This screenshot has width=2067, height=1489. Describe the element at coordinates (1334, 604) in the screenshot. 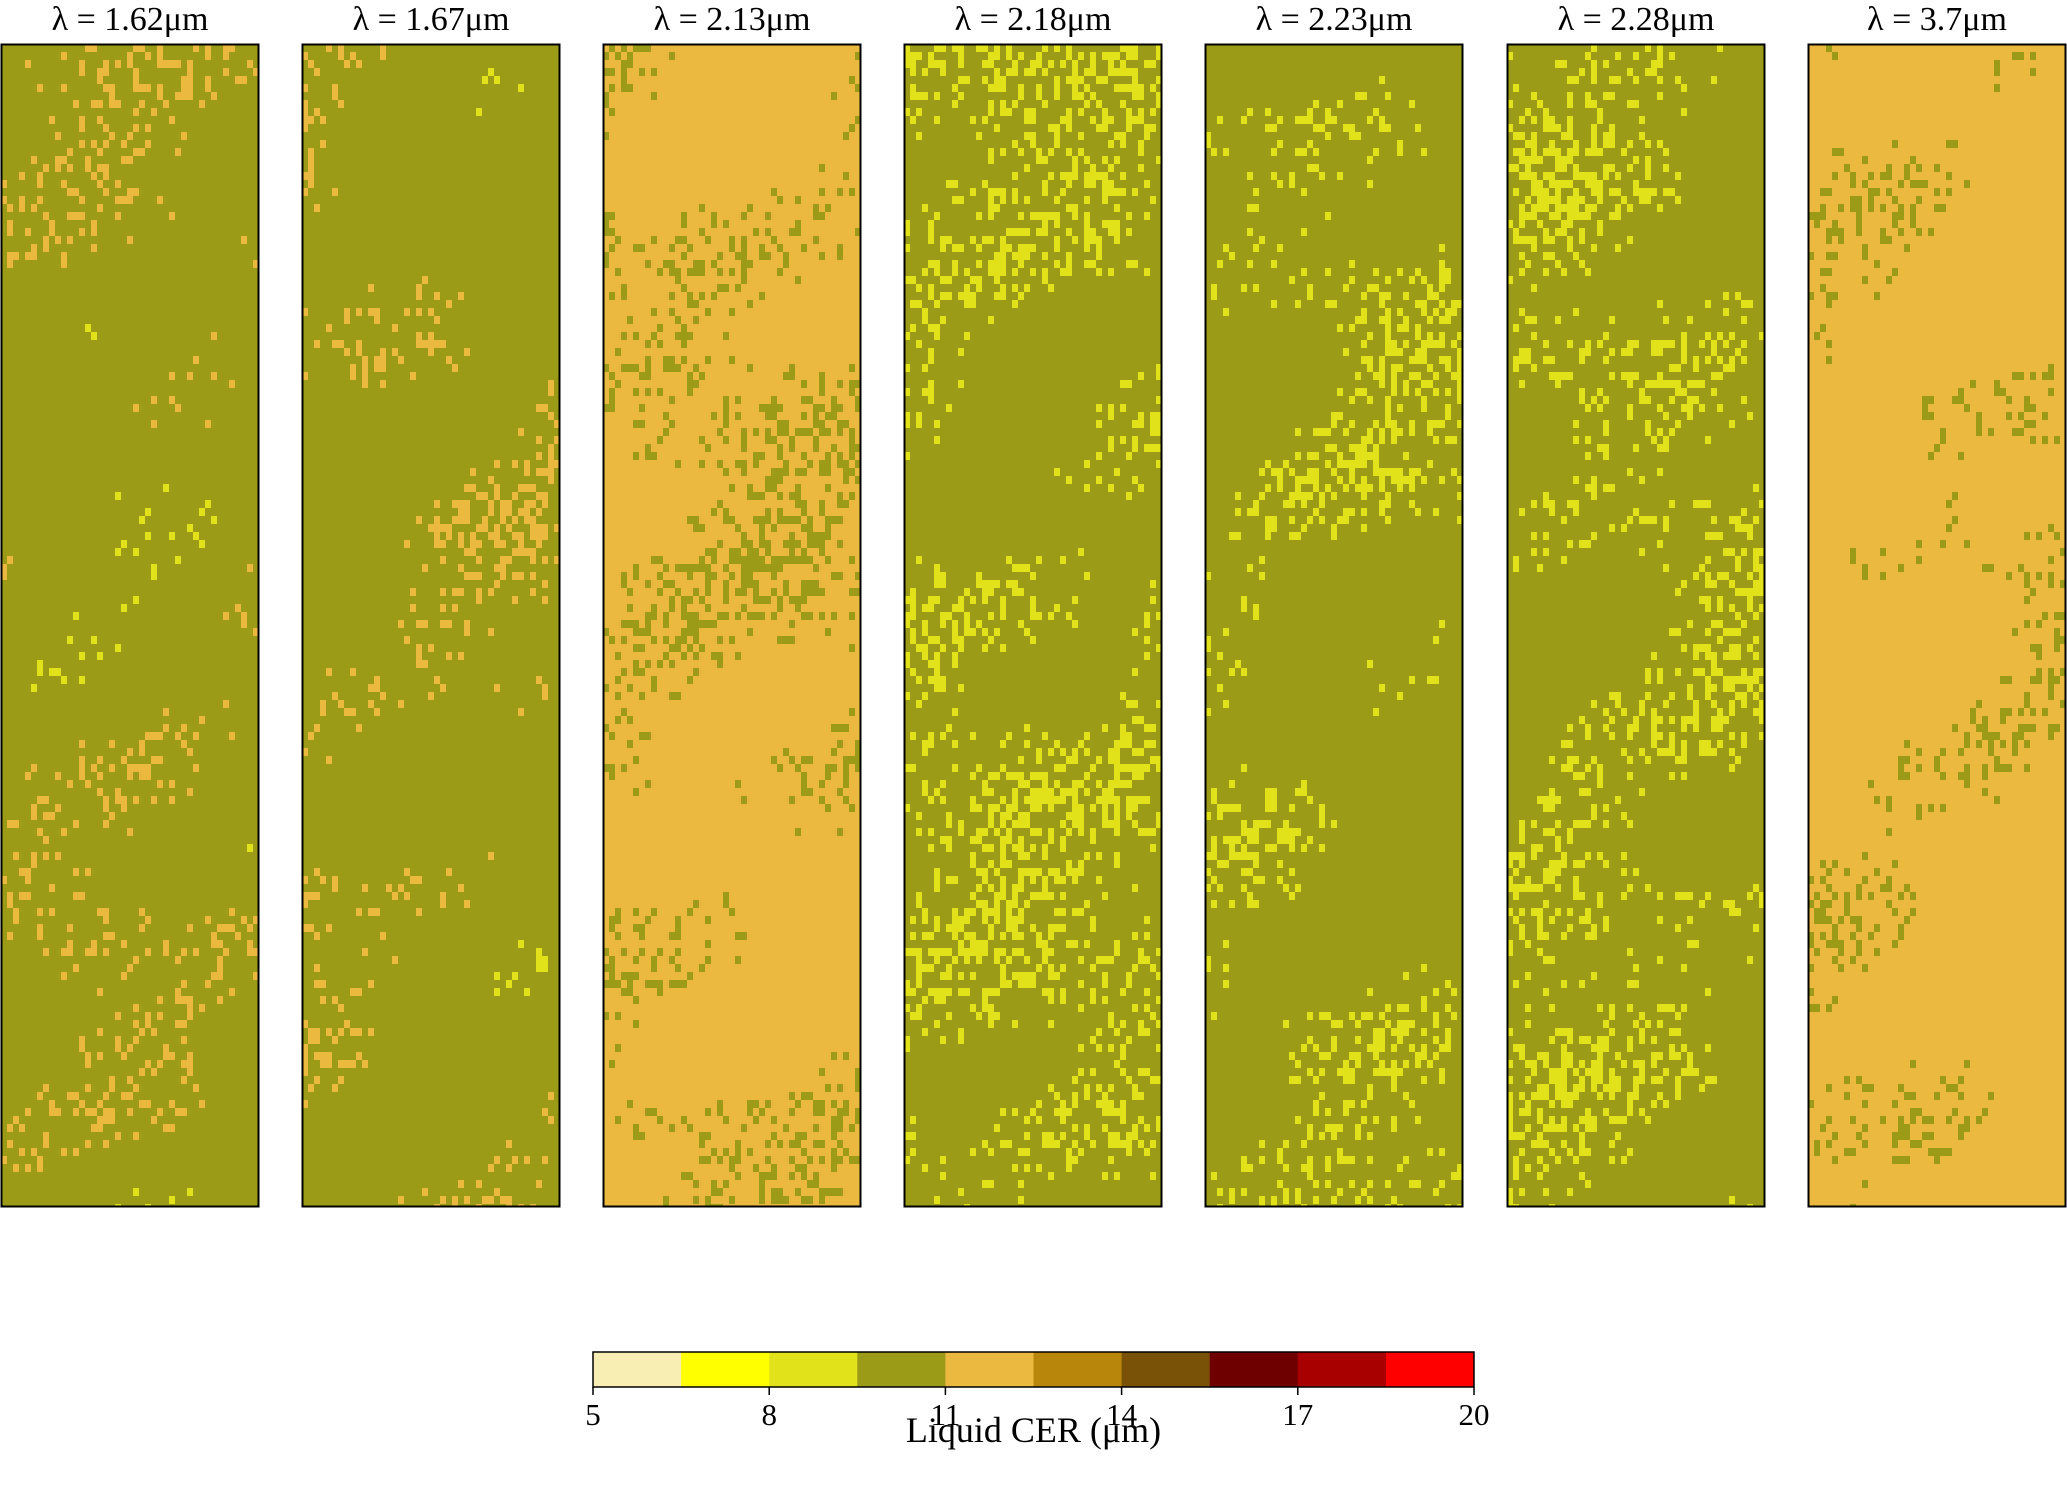

I see `panel-5: λ = 2.23μm` at that location.